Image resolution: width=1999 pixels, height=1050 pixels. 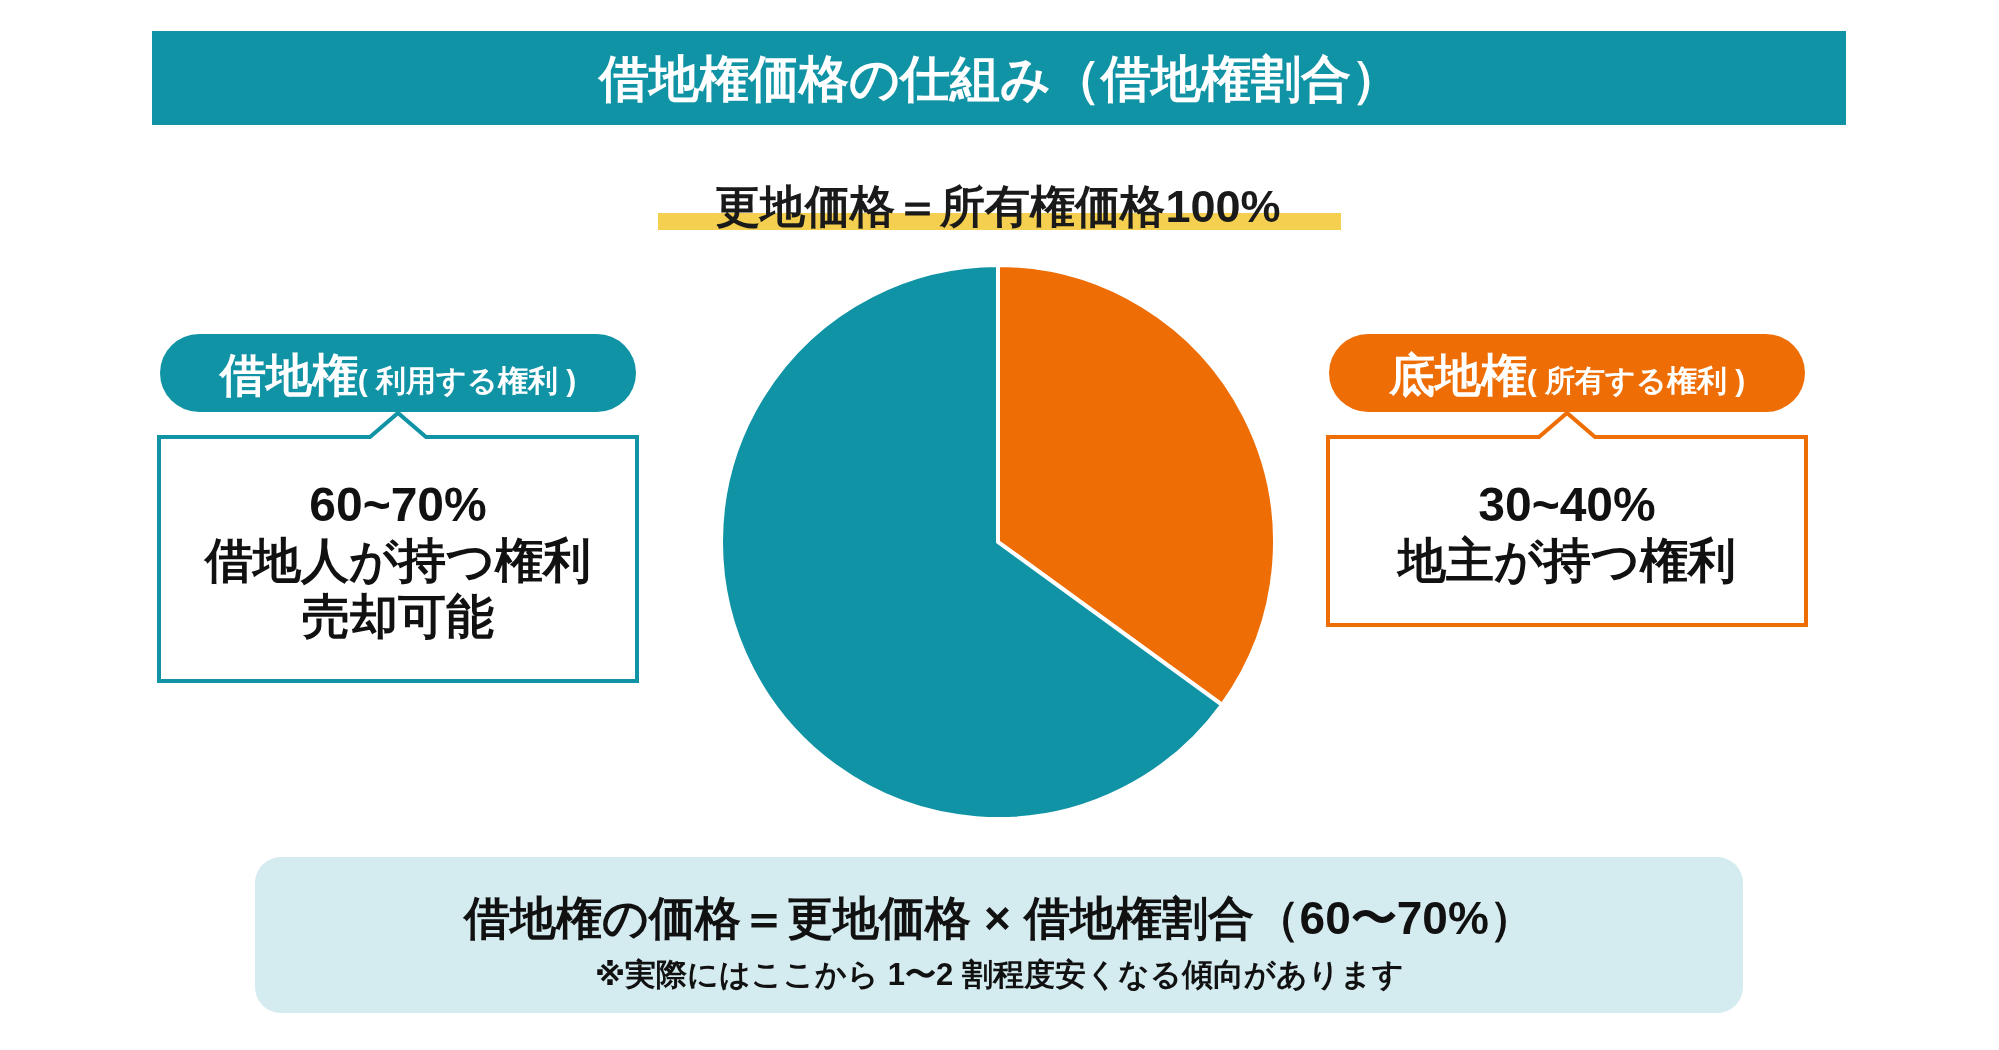 I want to click on slice-label: 借地権( 利用する権利 ), so click(x=397, y=375).